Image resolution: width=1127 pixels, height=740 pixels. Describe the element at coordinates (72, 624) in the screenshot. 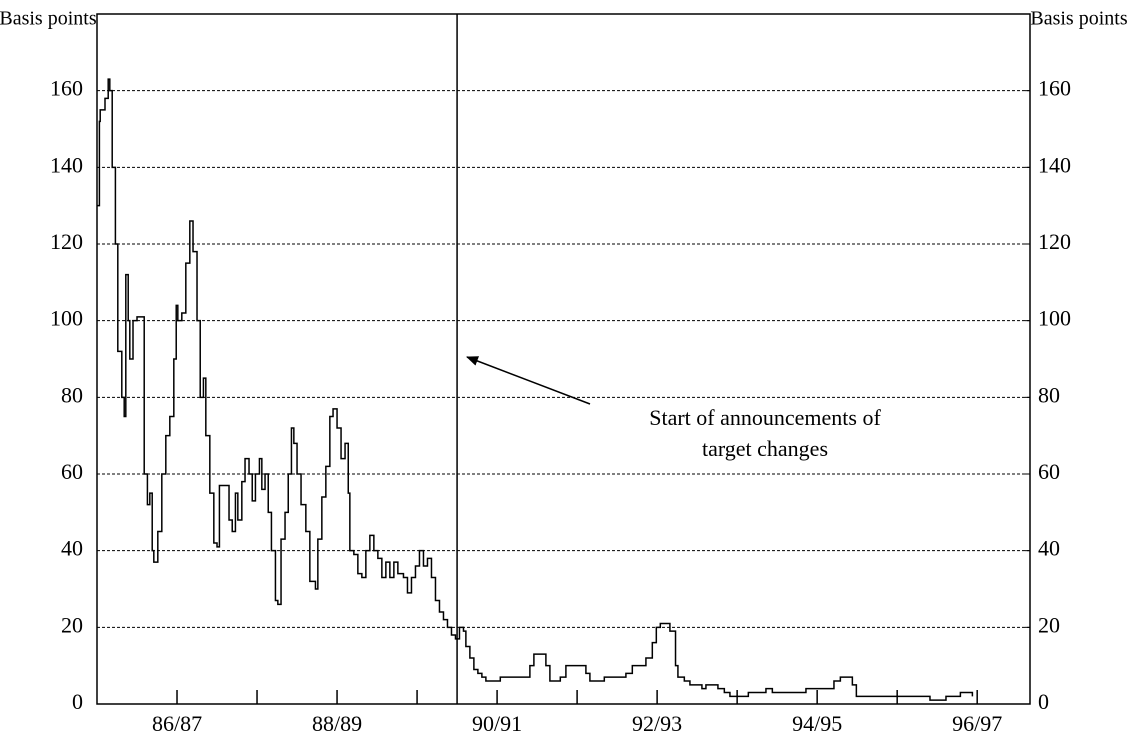

I see `y-tick-label: 20` at that location.